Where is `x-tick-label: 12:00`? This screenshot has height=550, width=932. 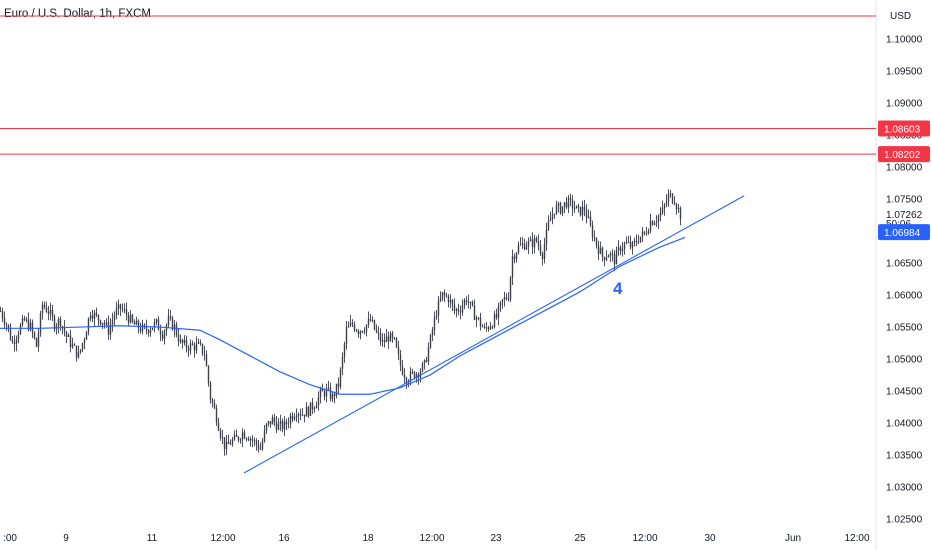
x-tick-label: 12:00 is located at coordinates (644, 538).